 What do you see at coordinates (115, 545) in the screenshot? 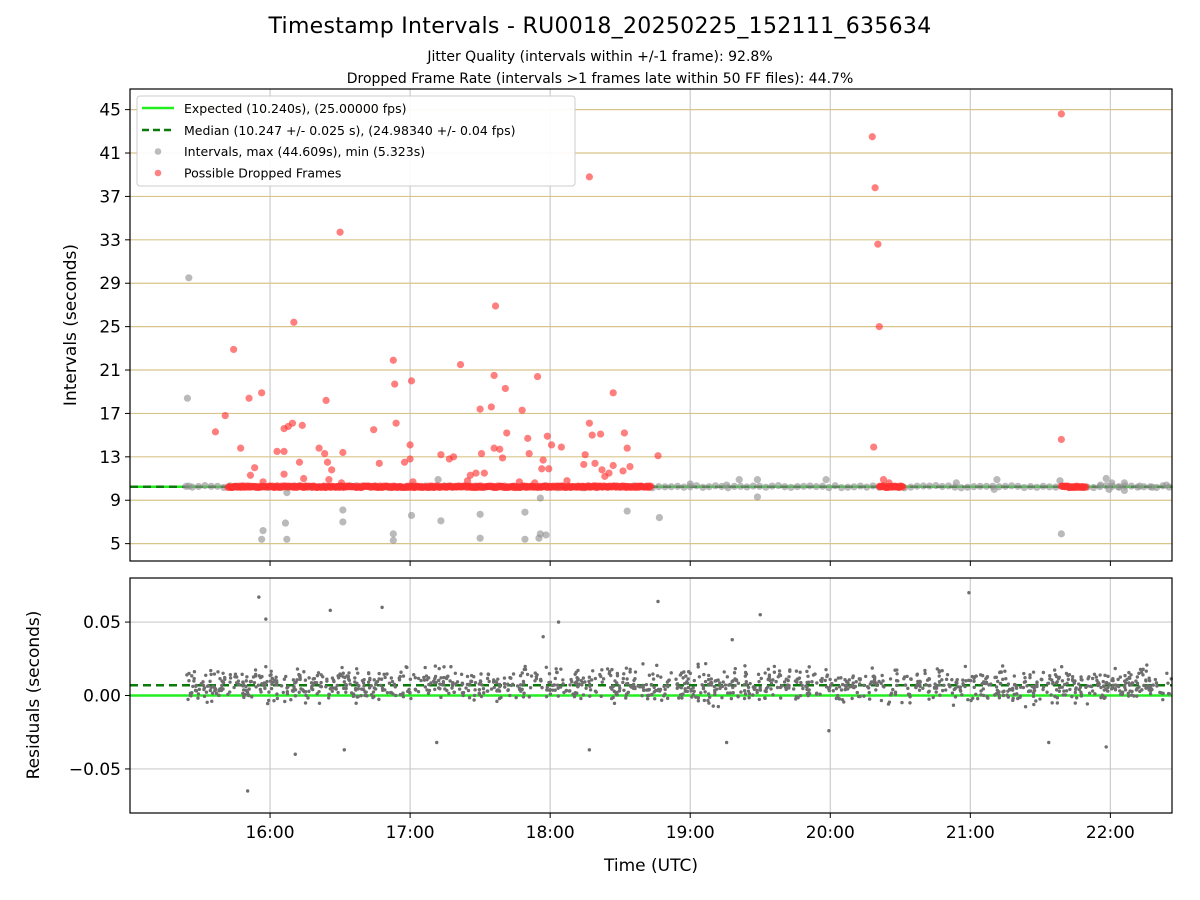
I see `intervals-y-tick-label: 5` at bounding box center [115, 545].